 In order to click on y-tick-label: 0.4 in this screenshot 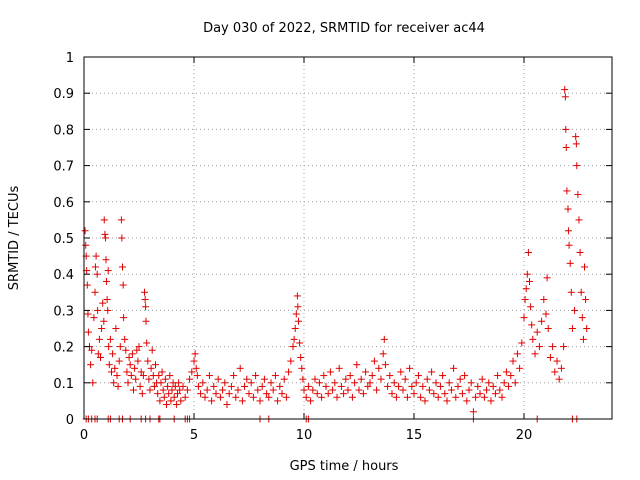, I will do `click(63, 275)`.